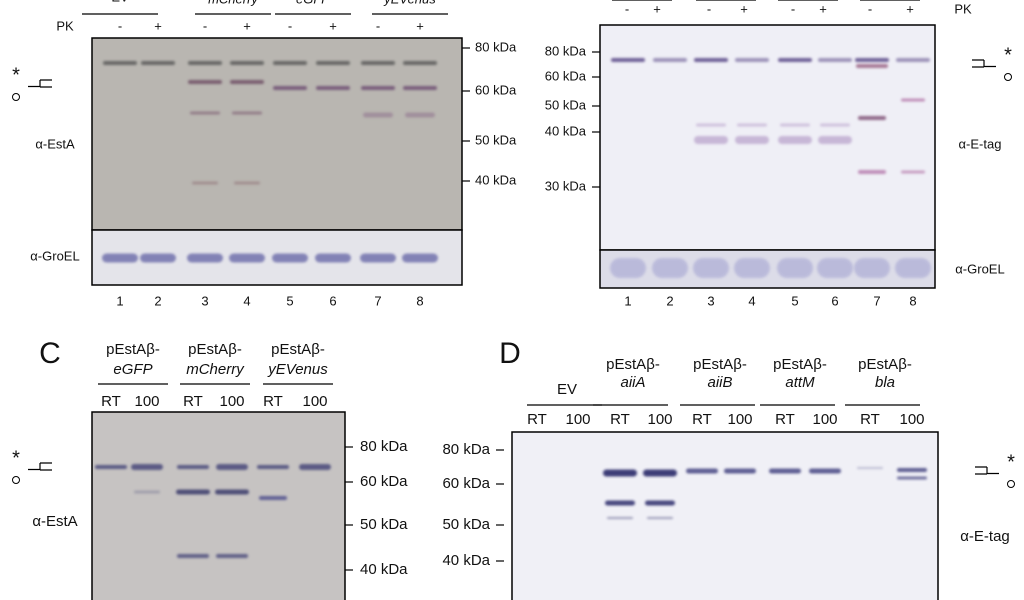 This screenshot has width=1024, height=600. Describe the element at coordinates (50, 353) in the screenshot. I see `panel-letter: C` at that location.